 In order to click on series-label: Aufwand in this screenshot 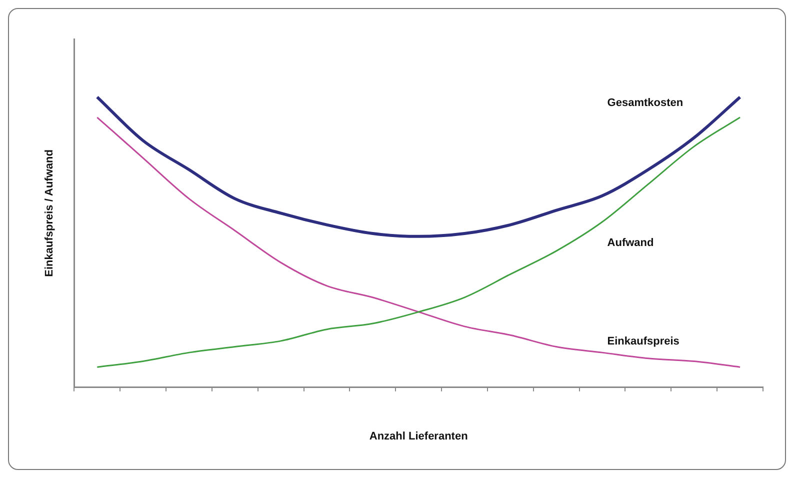, I will do `click(630, 242)`.